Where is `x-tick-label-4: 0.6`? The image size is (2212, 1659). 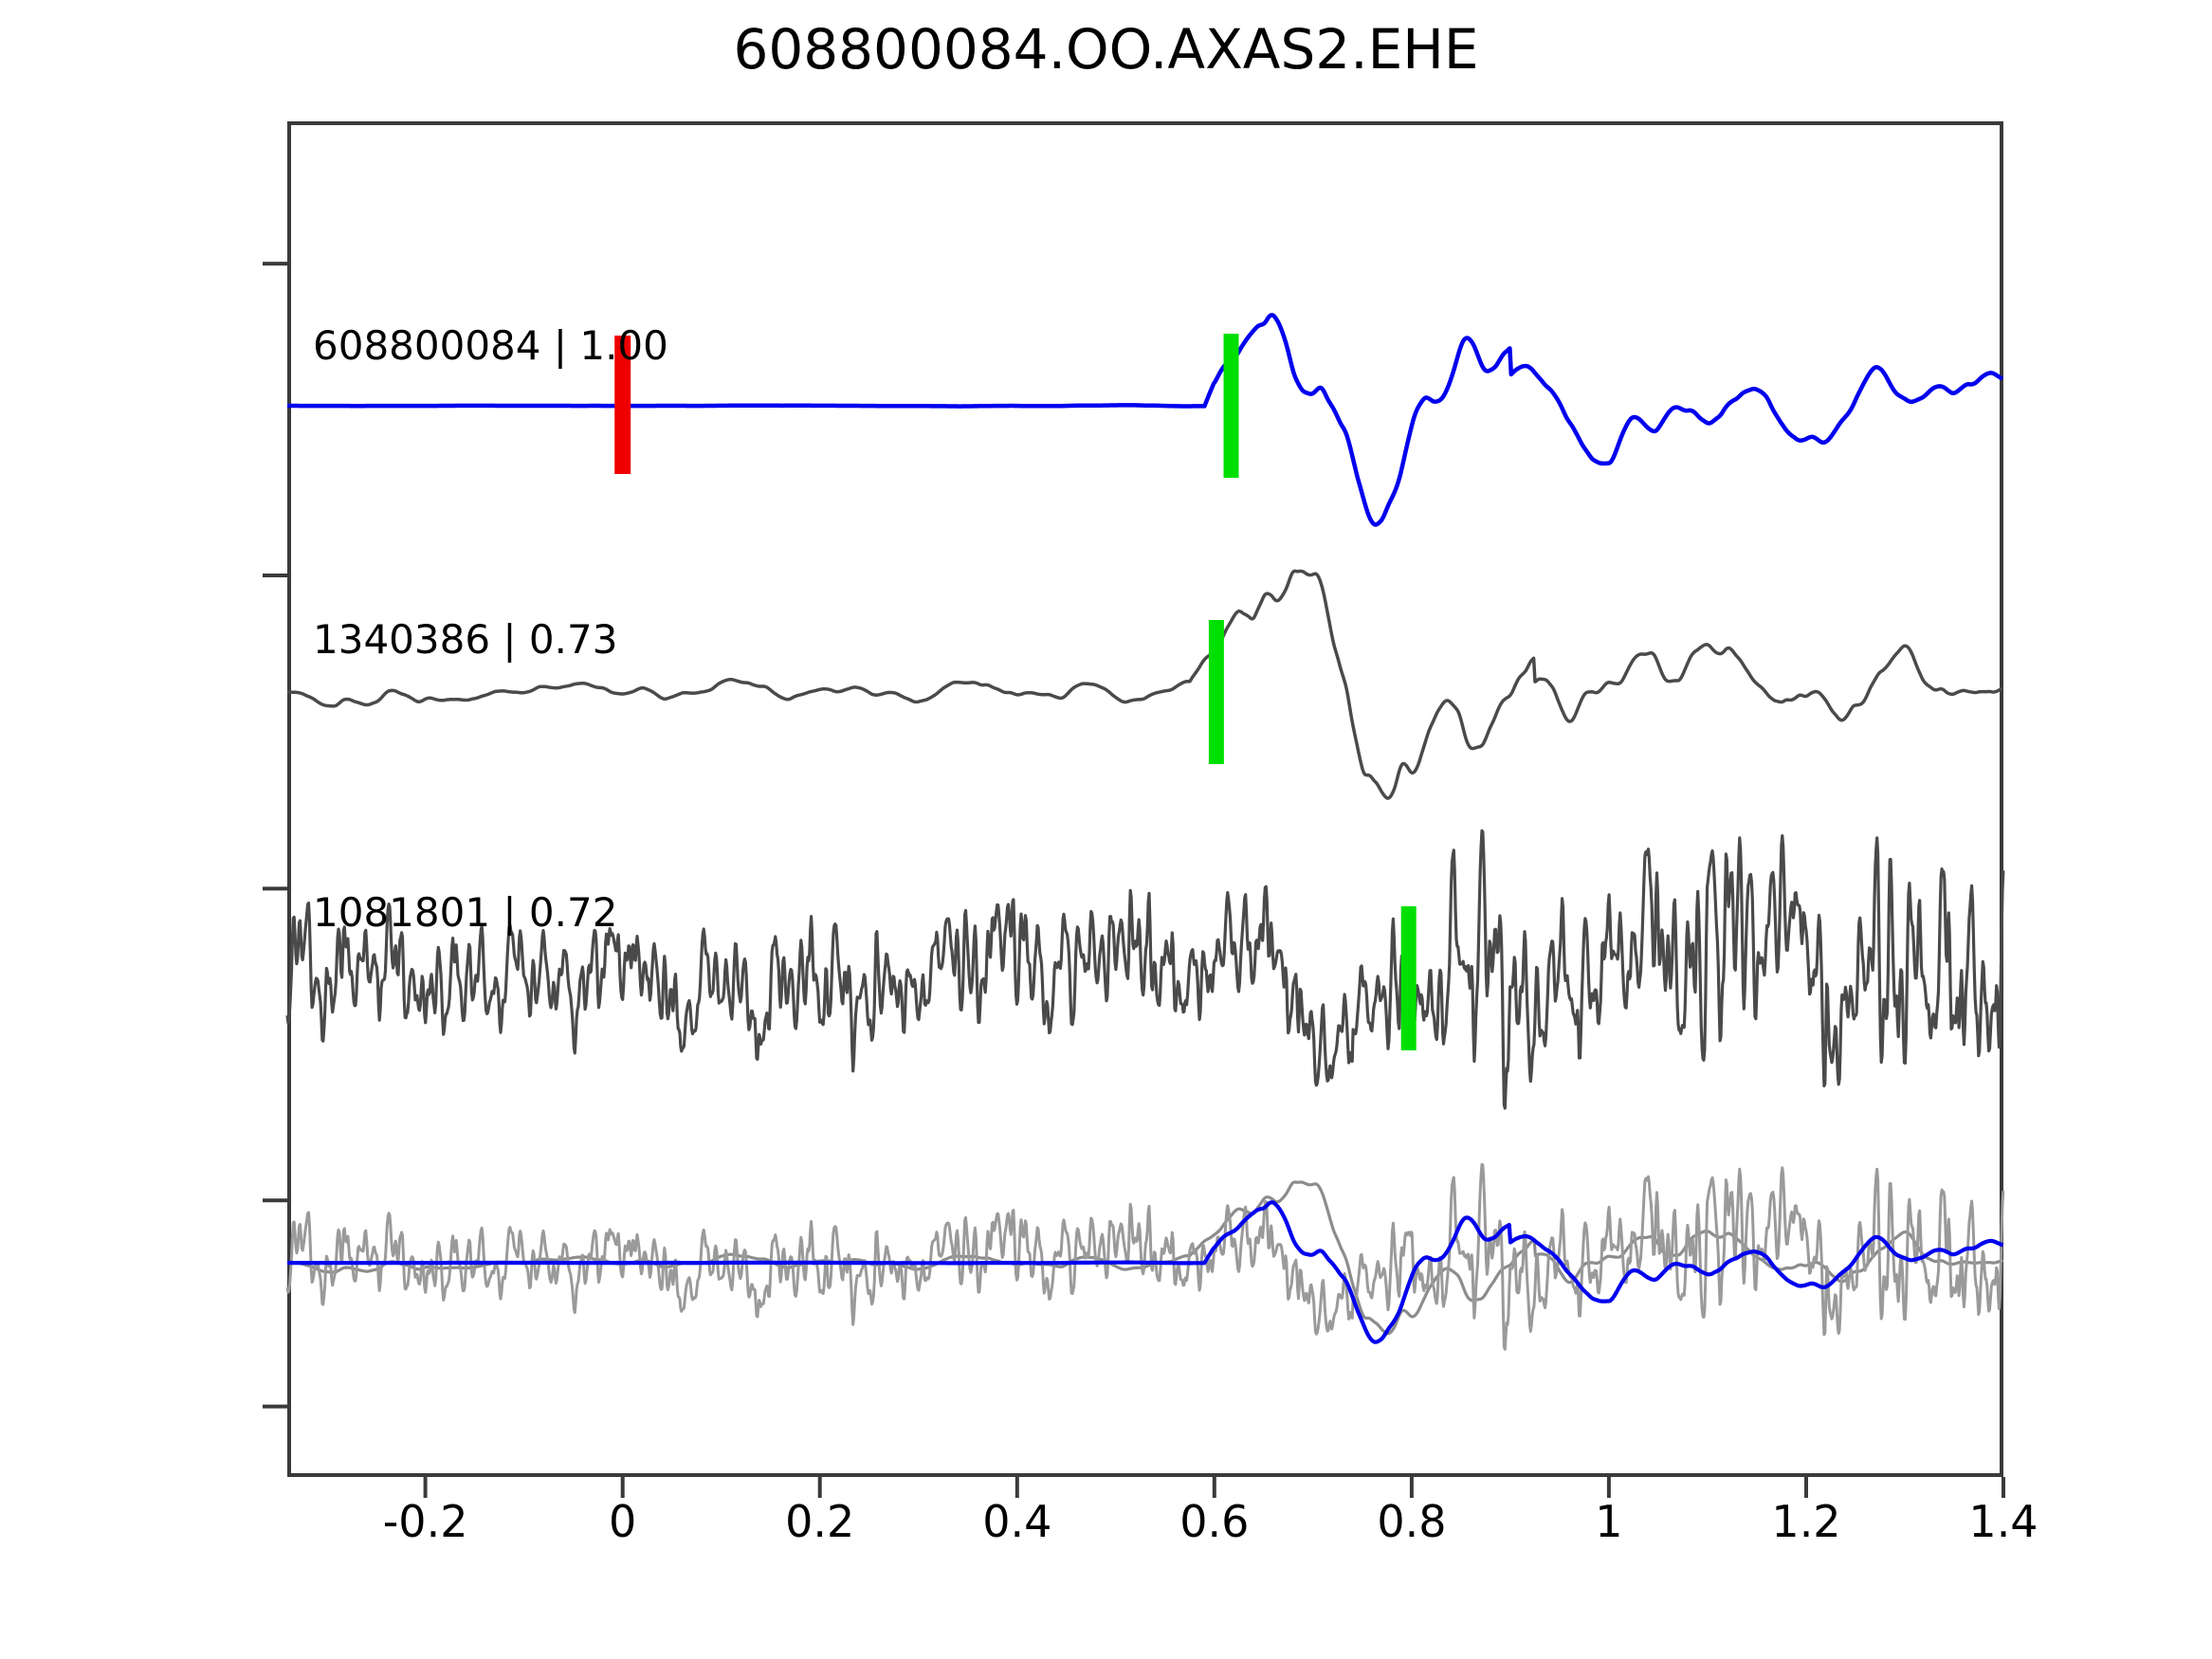
x-tick-label-4: 0.6 is located at coordinates (1214, 1521).